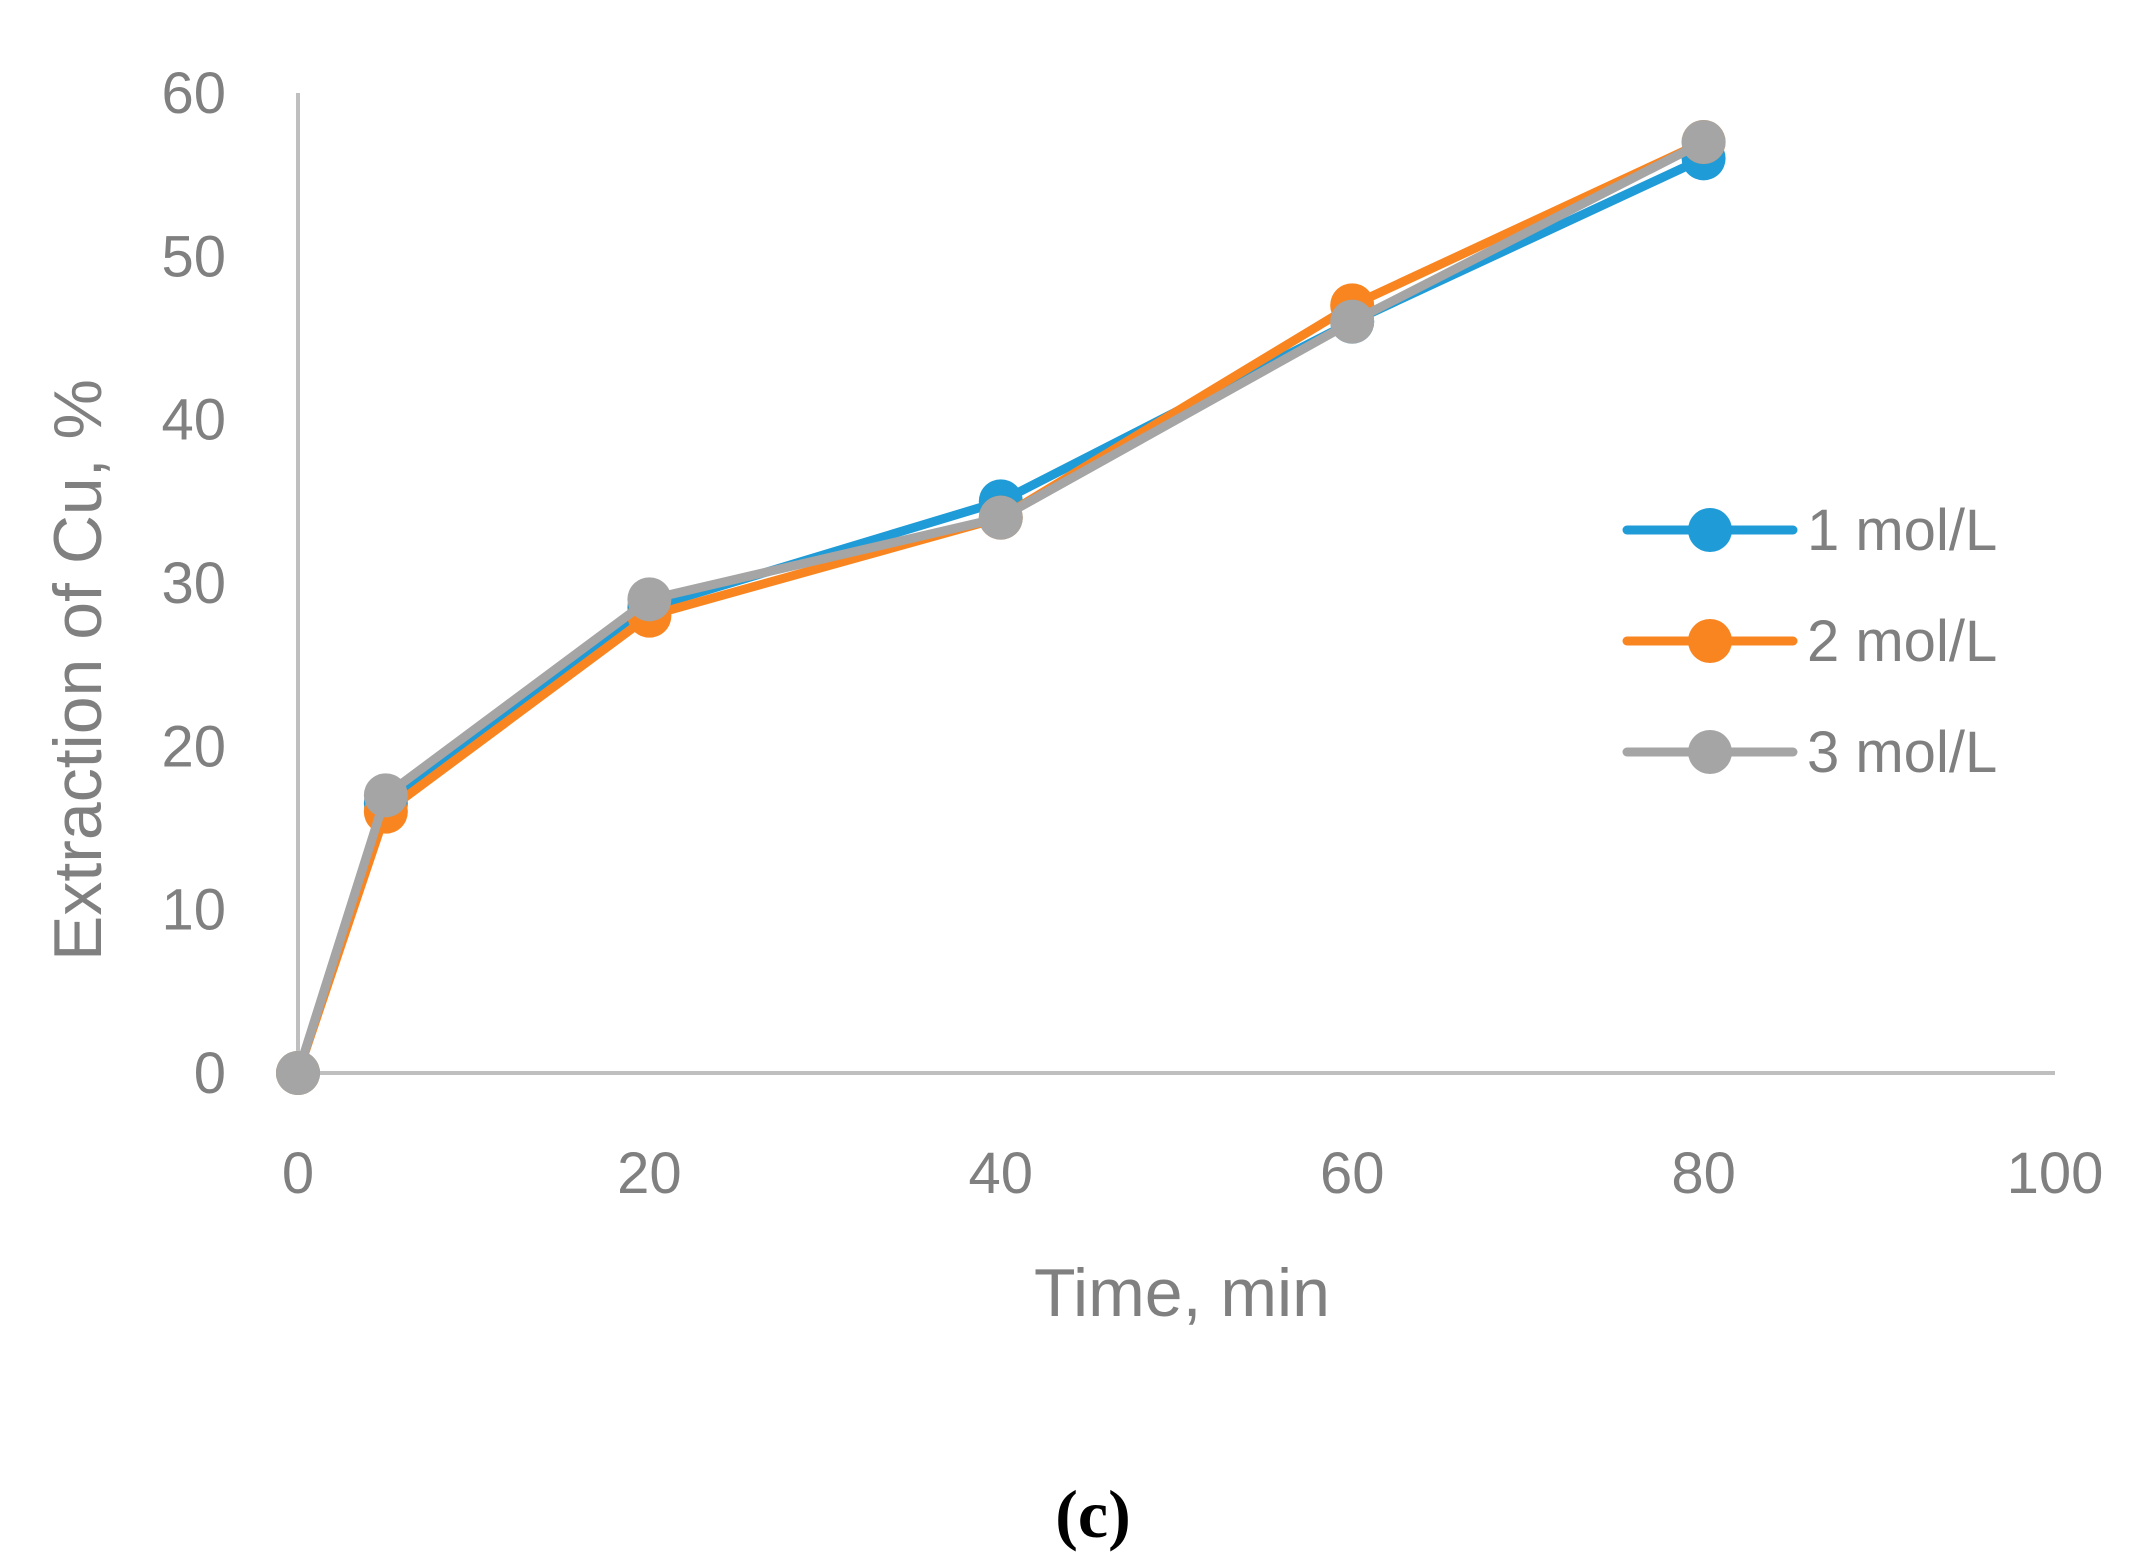 The width and height of the screenshot is (2132, 1563). I want to click on legend-item: 1 mol/L, so click(1809, 530).